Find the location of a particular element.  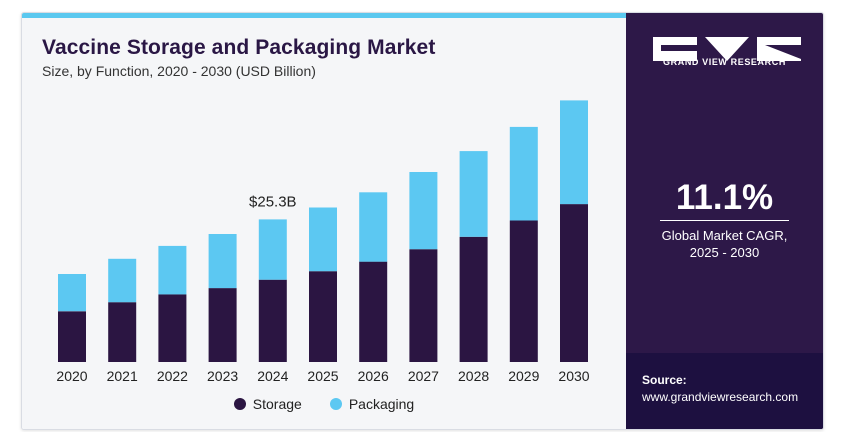

cagr-label: Global Market CAGR, 2025 - 2030 is located at coordinates (724, 244).